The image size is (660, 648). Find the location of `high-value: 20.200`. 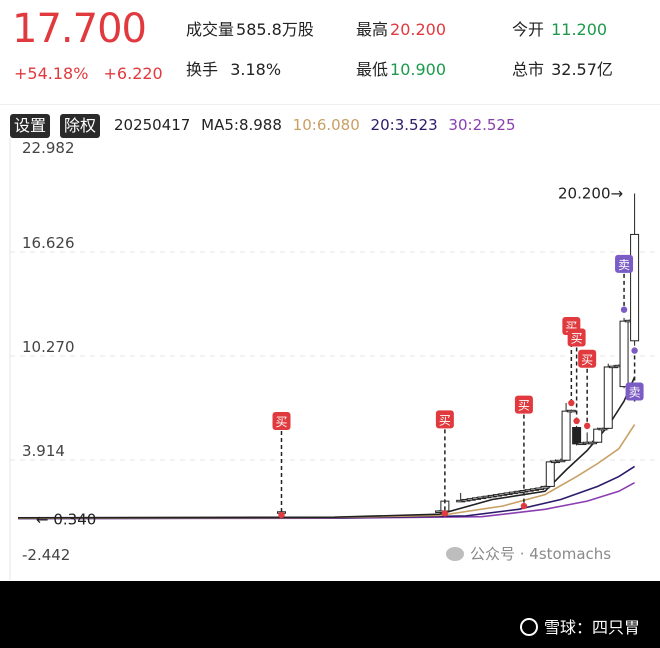

high-value: 20.200 is located at coordinates (418, 29).